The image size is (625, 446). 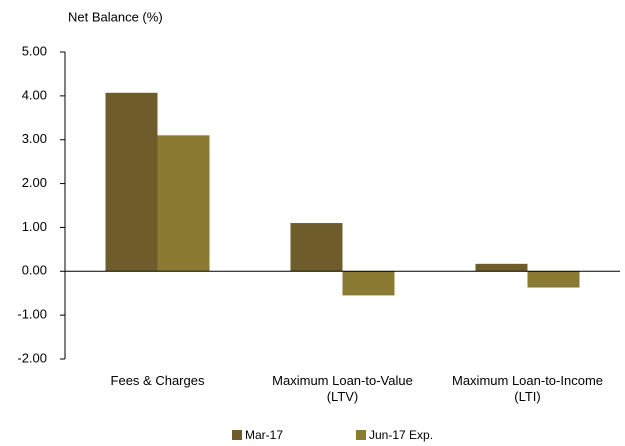 What do you see at coordinates (401, 435) in the screenshot?
I see `legend-label: Jun-17 Exp.` at bounding box center [401, 435].